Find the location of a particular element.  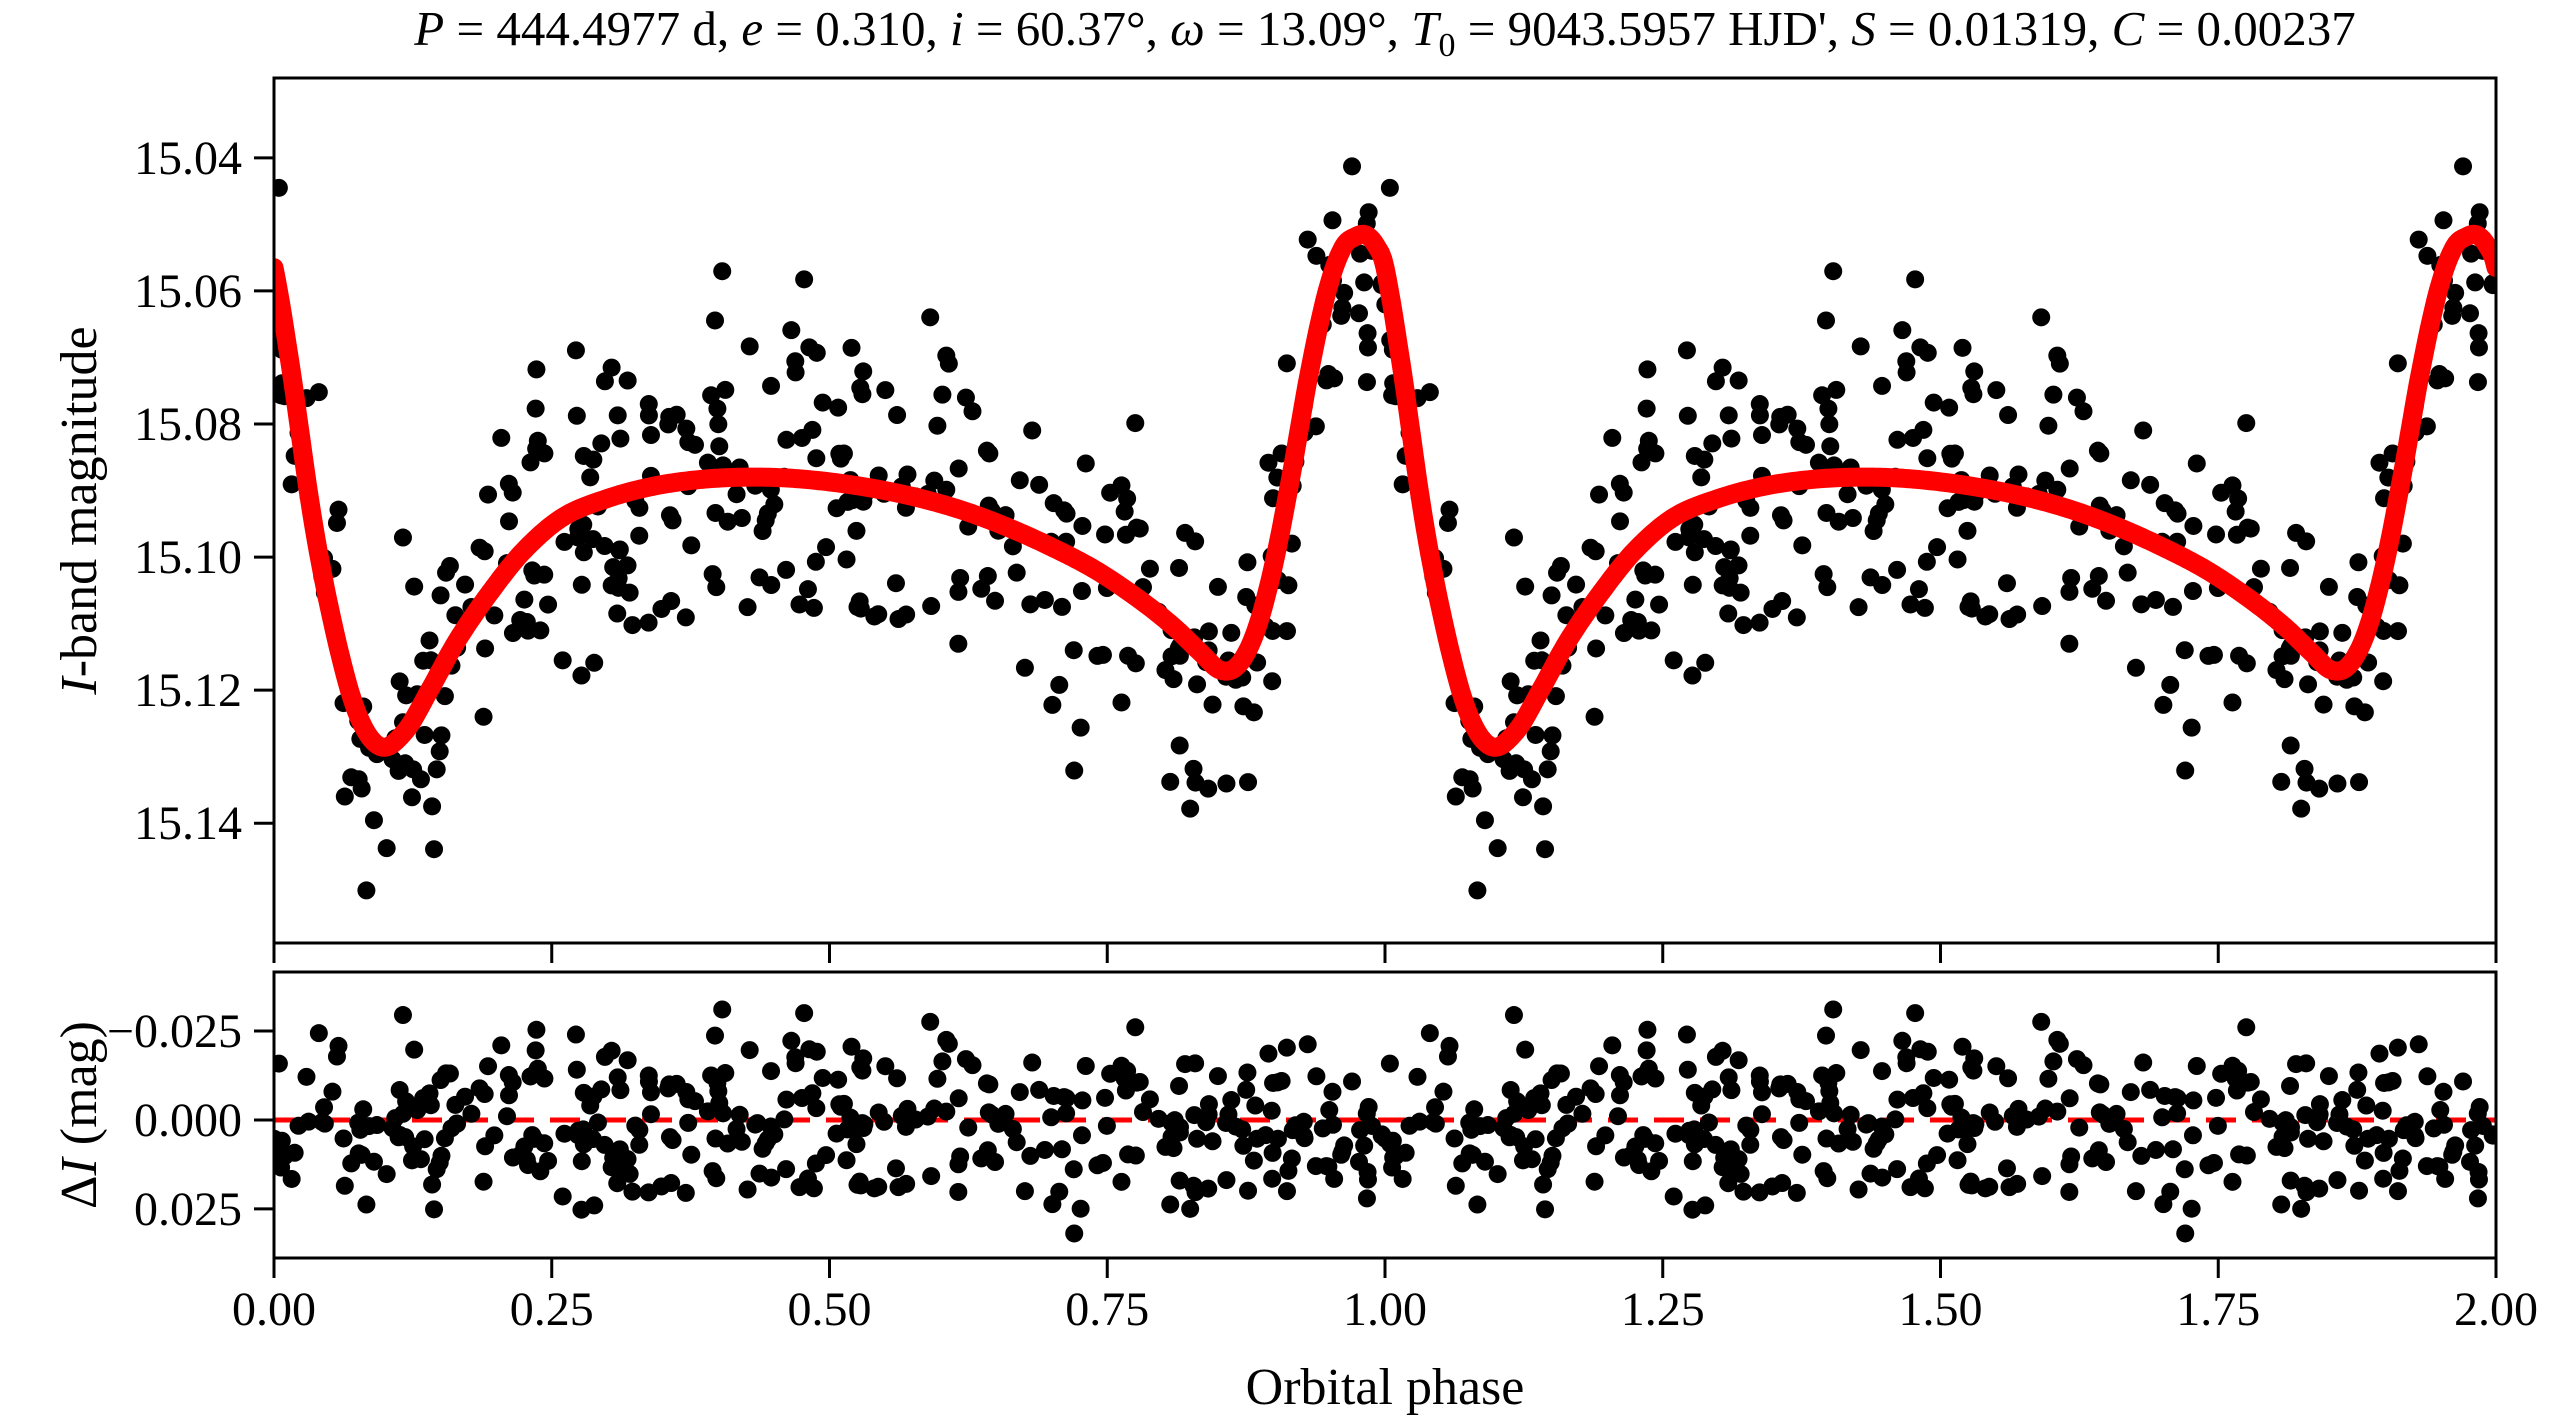

x-tick-label: 0.25 is located at coordinates (552, 1309).